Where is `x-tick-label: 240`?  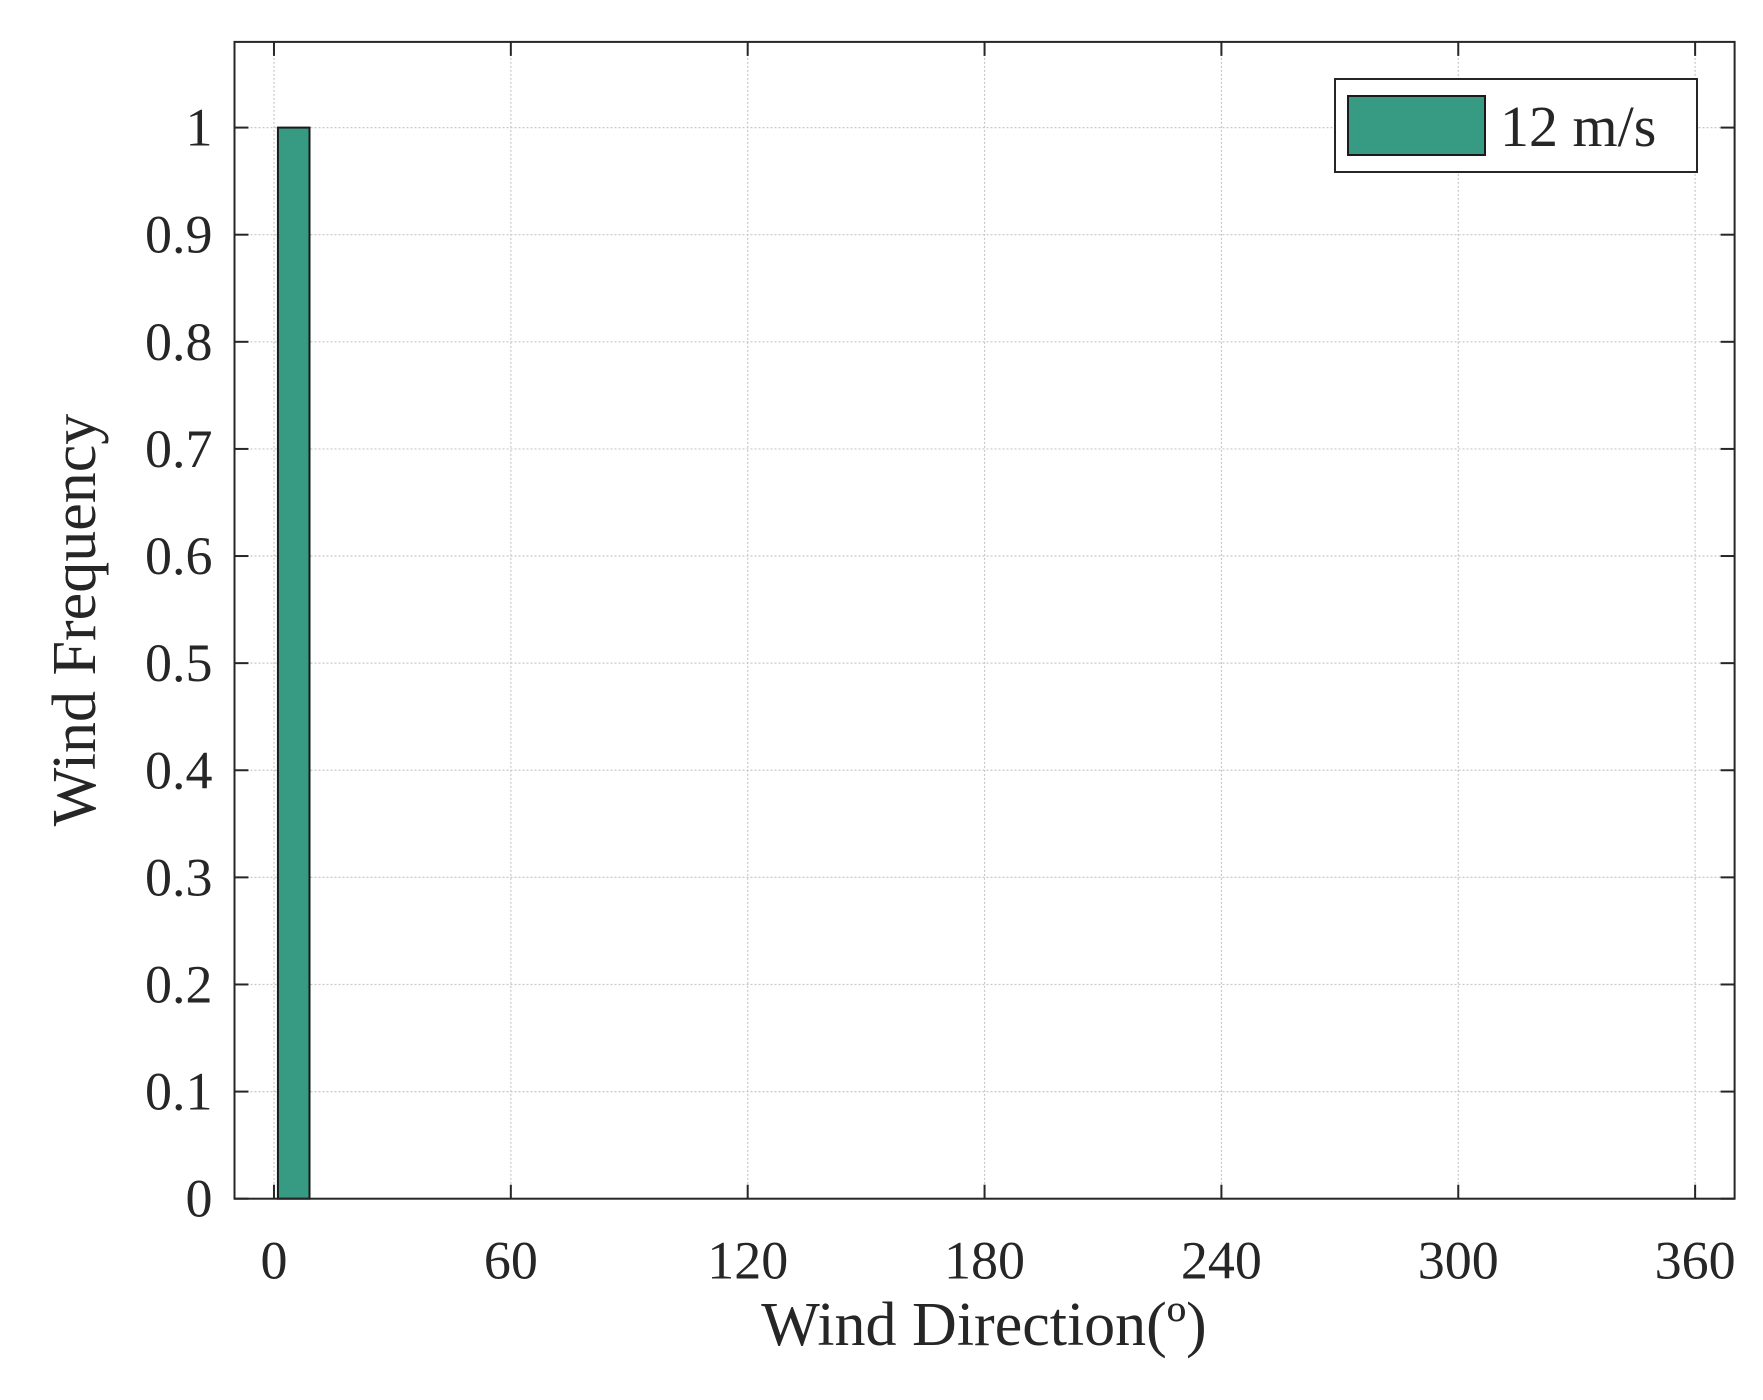
x-tick-label: 240 is located at coordinates (1221, 1261).